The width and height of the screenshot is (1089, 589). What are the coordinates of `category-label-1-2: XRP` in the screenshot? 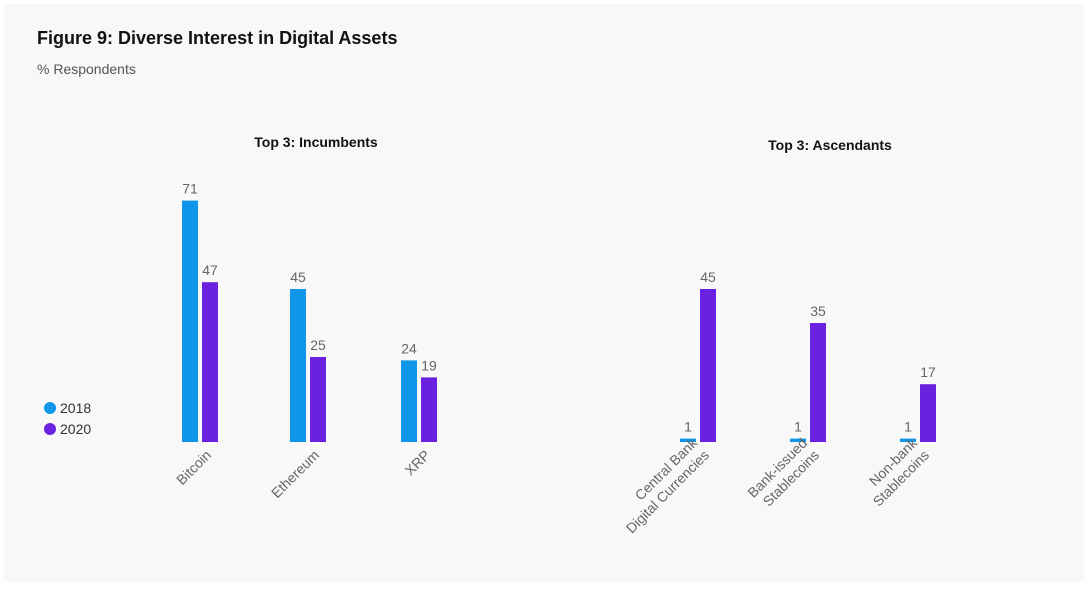 It's located at (417, 463).